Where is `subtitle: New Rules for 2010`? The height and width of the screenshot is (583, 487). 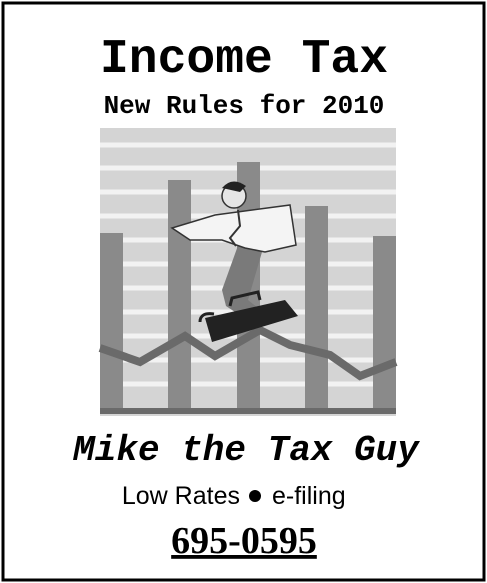
subtitle: New Rules for 2010 is located at coordinates (244, 106).